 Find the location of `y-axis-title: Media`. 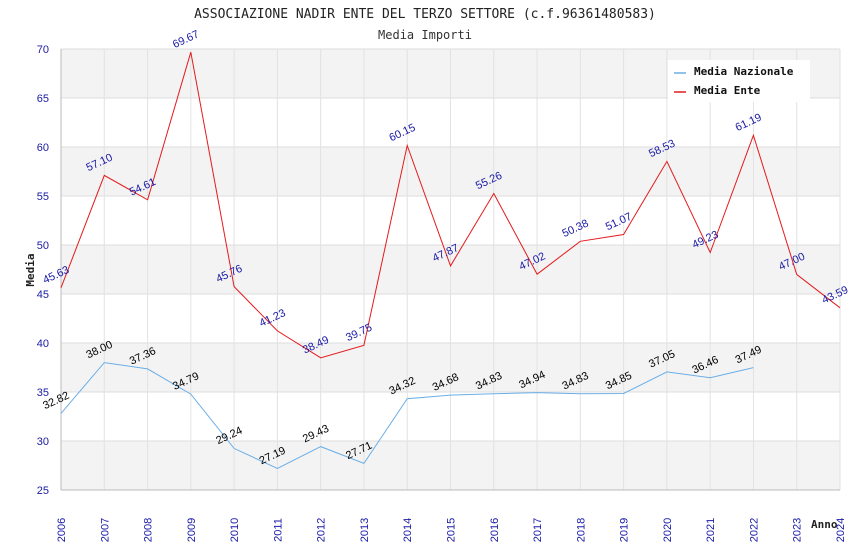

y-axis-title: Media is located at coordinates (30, 269).